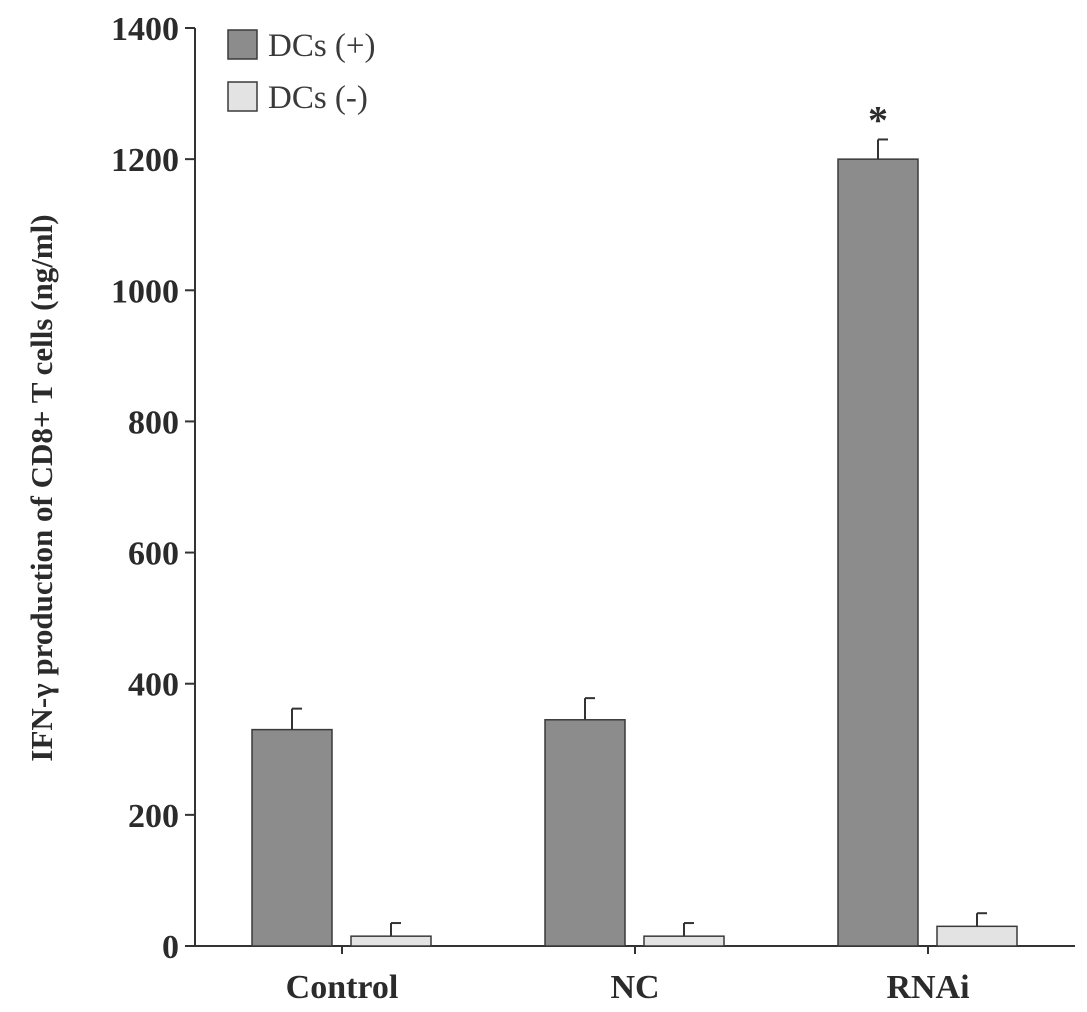 The image size is (1087, 1012). I want to click on y-tick-label: 400, so click(153, 685).